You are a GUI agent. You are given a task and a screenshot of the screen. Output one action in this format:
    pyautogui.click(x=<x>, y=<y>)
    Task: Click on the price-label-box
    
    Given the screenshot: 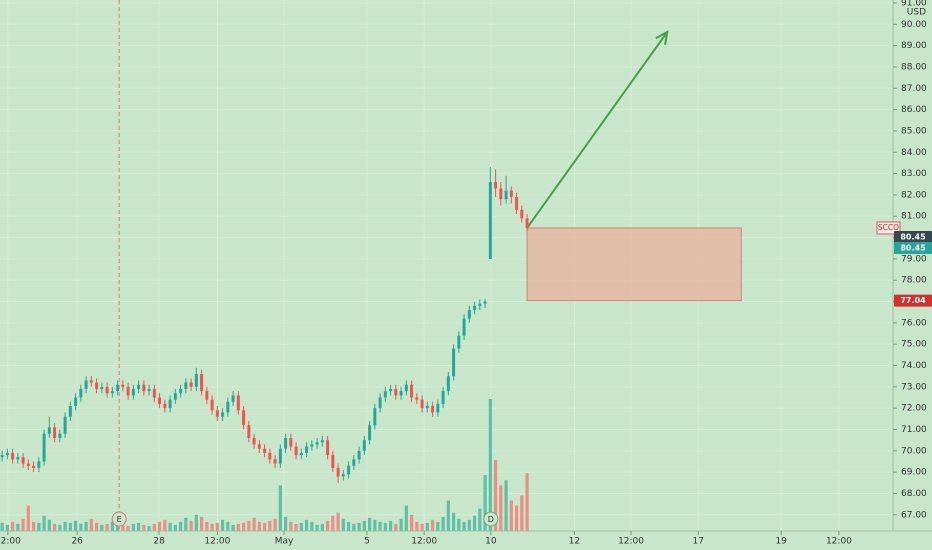 What is the action you would take?
    pyautogui.click(x=913, y=236)
    